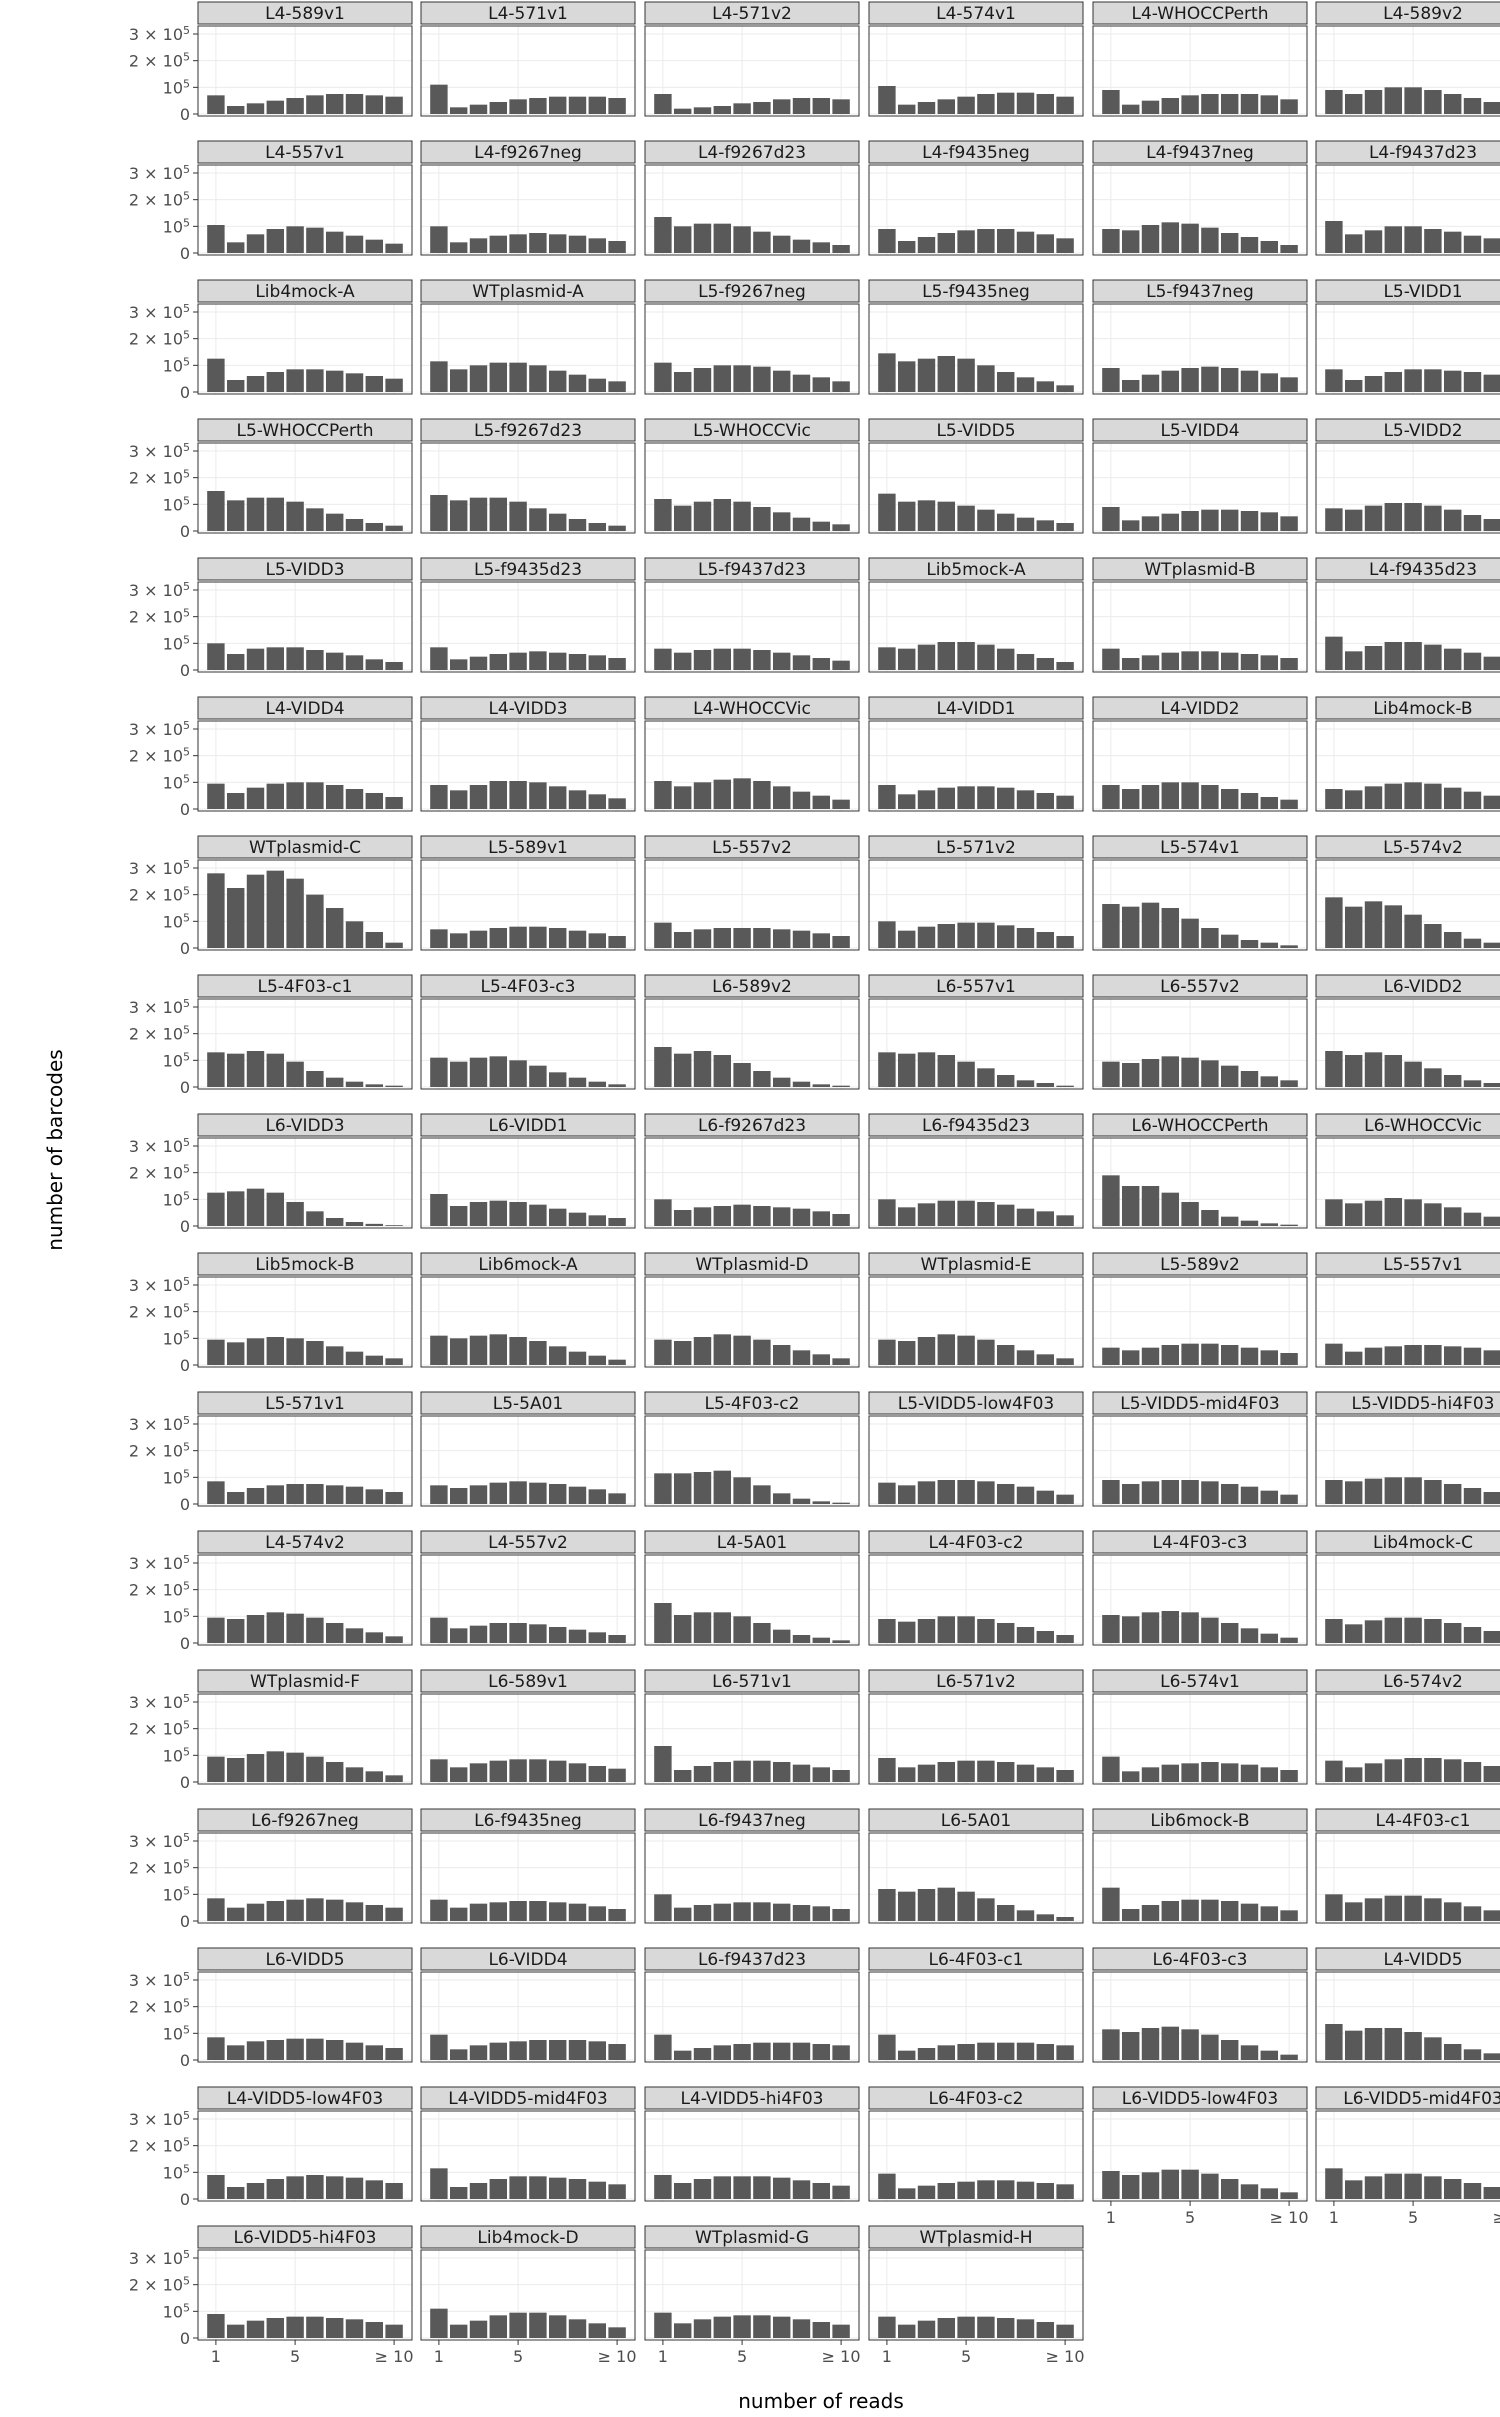 This screenshot has width=1500, height=2417. Describe the element at coordinates (742, 2356) in the screenshot. I see `x-tick-label: 5` at that location.